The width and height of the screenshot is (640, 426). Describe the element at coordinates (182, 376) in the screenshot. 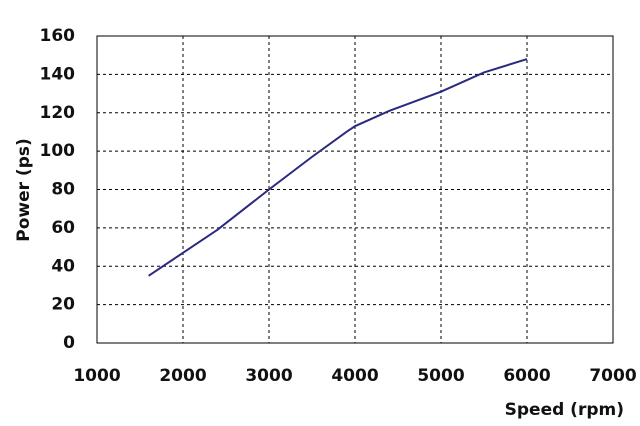

I see `x-tick-label: 2000` at that location.